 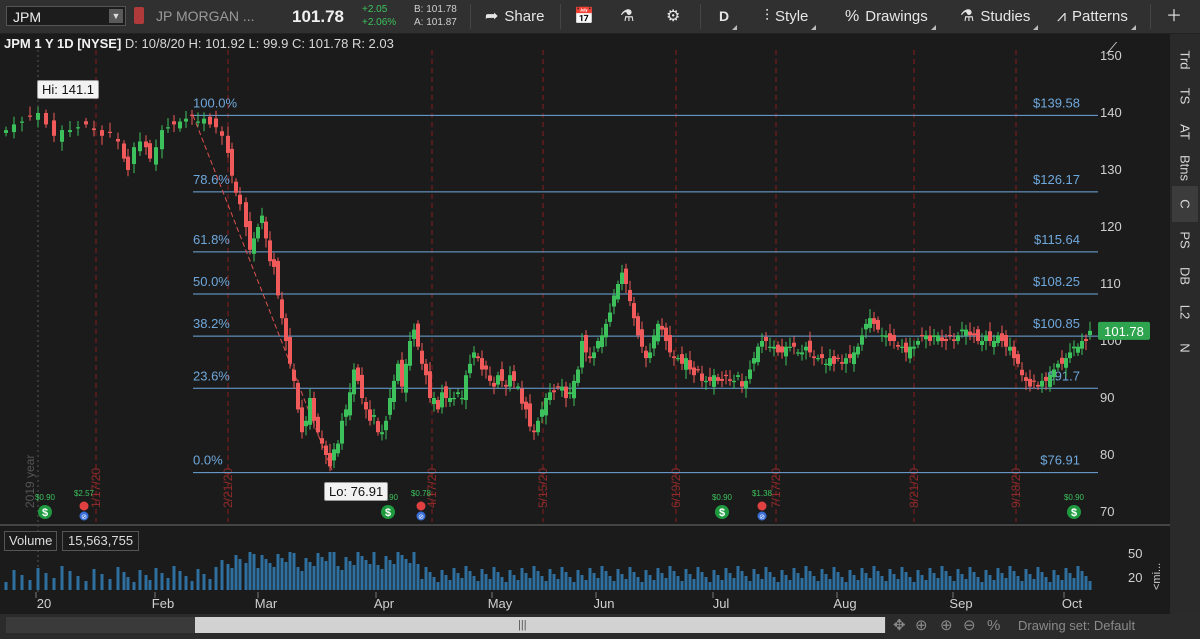 I want to click on side-tab-c: C, so click(x=1185, y=204).